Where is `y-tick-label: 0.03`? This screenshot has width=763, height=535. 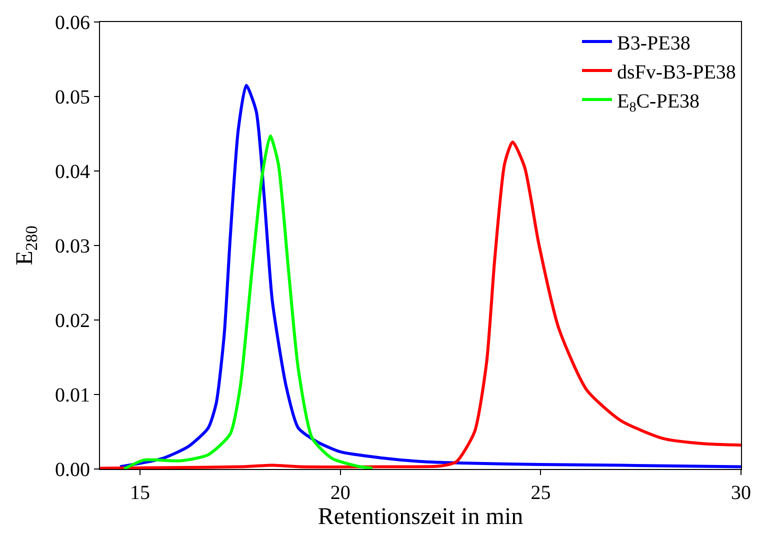 y-tick-label: 0.03 is located at coordinates (72, 247).